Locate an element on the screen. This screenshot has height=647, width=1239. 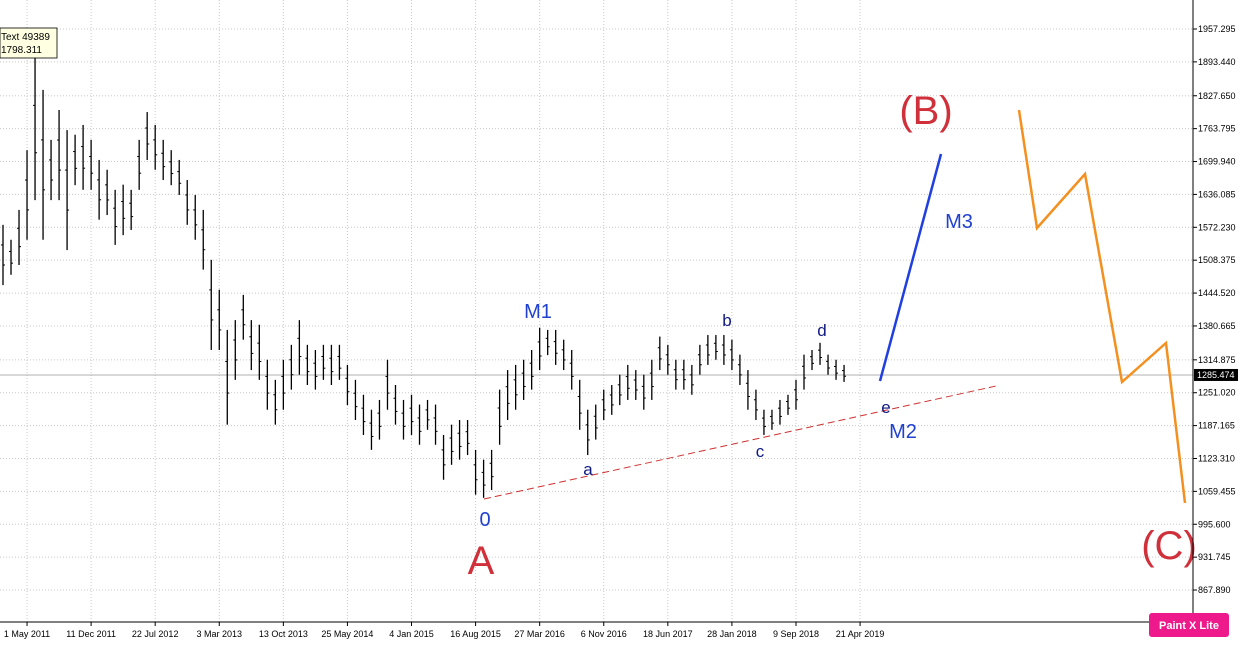
wave-label: d is located at coordinates (821, 330).